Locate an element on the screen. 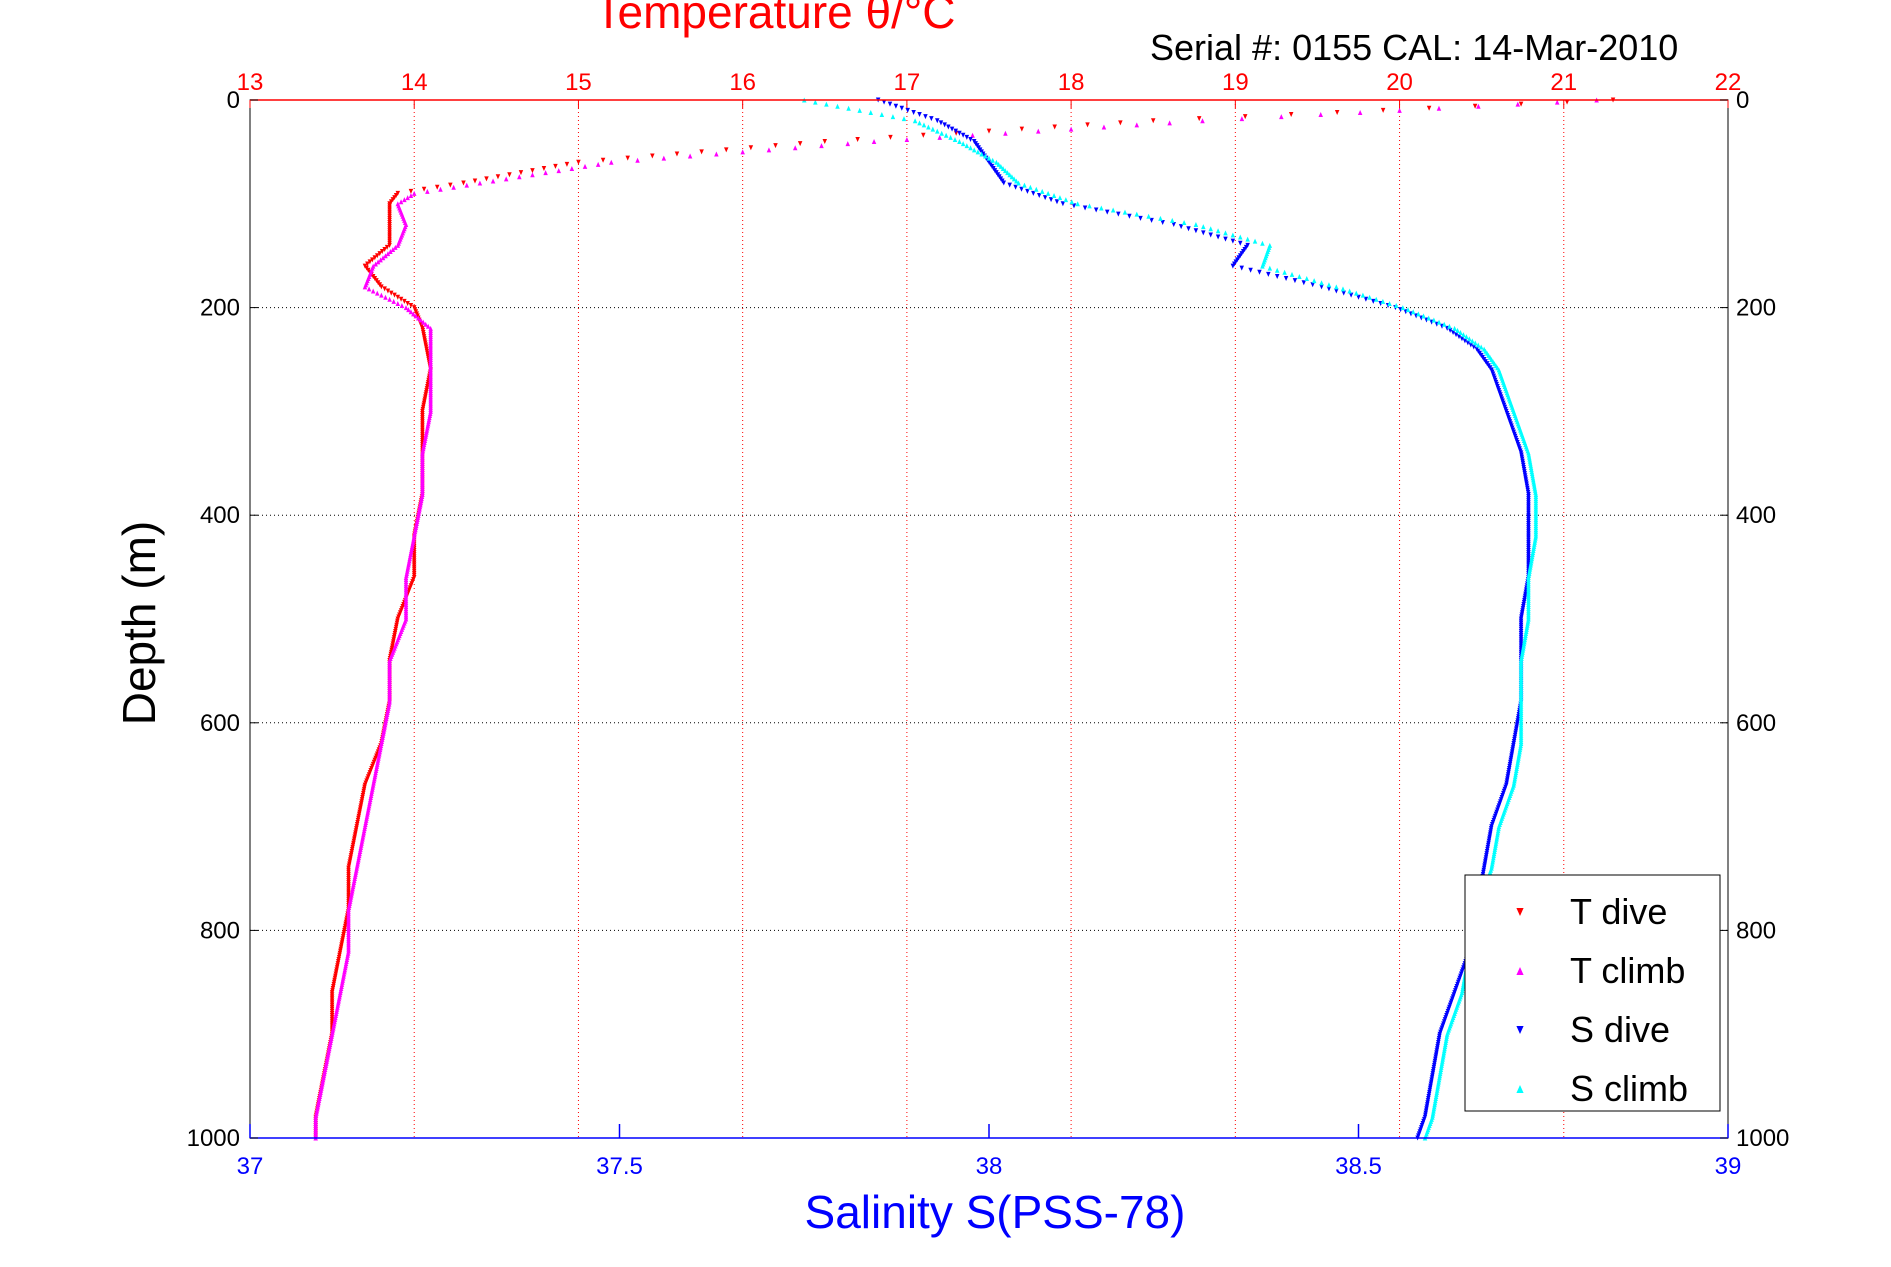  bottom-tick-label: 39 is located at coordinates (1728, 1166).